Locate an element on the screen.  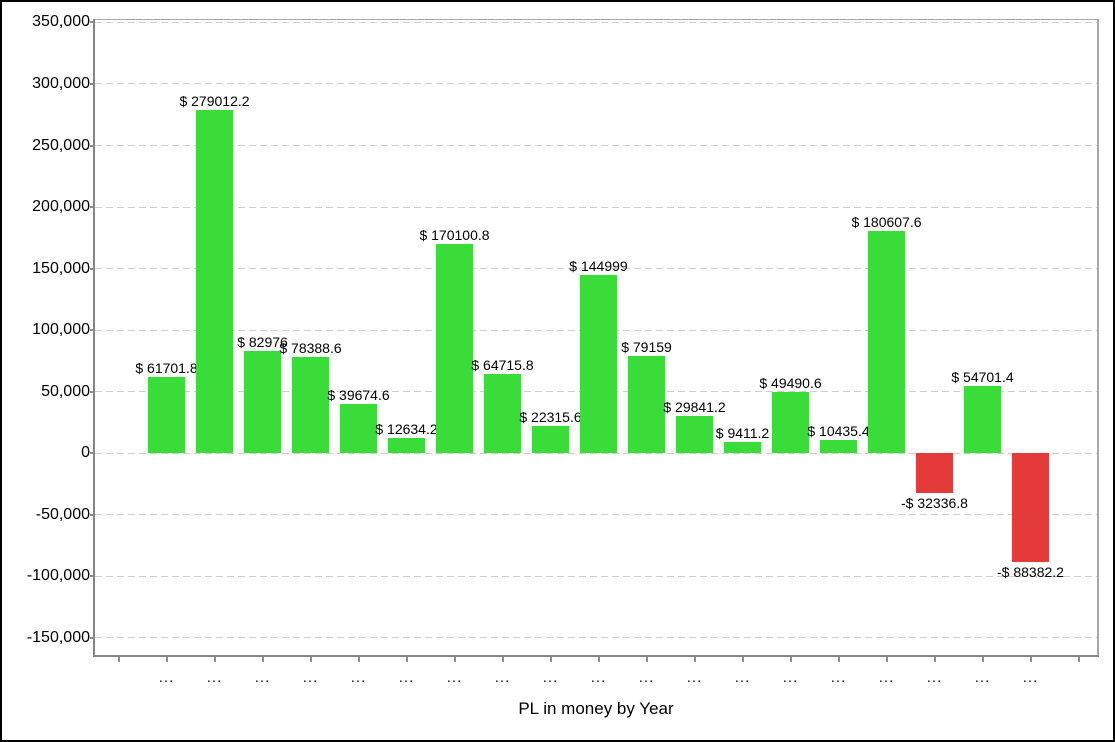
bar-value-label: $ 279012.2 is located at coordinates (214, 100).